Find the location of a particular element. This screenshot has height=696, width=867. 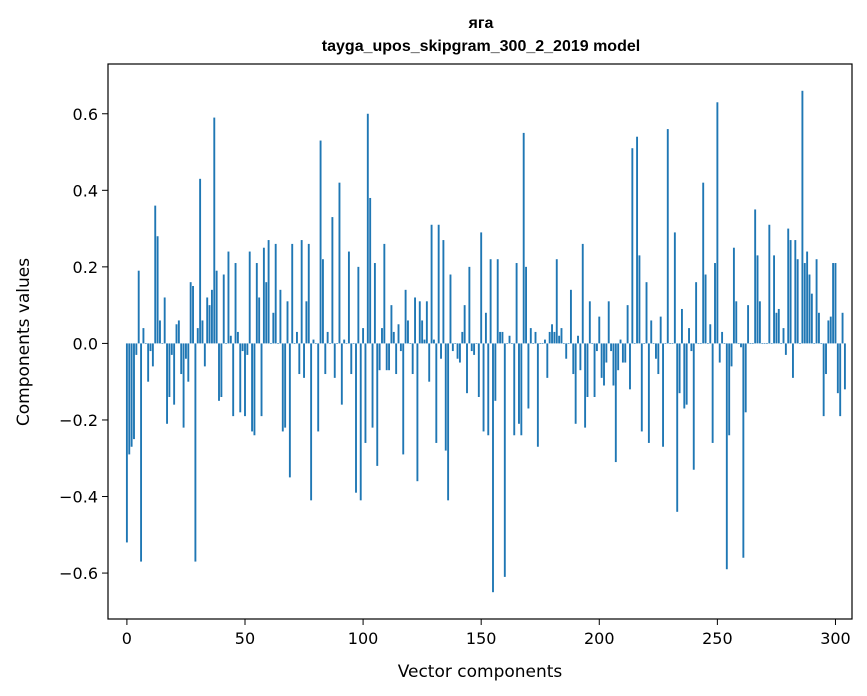

x-tick-label: 150 is located at coordinates (481, 638).